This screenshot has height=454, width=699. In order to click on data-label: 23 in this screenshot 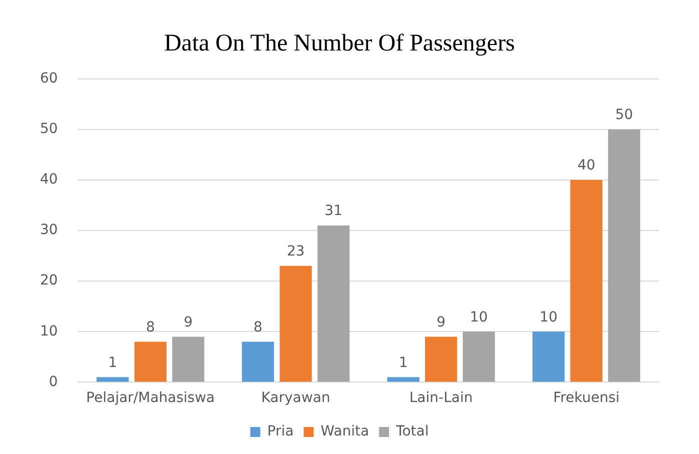, I will do `click(295, 252)`.